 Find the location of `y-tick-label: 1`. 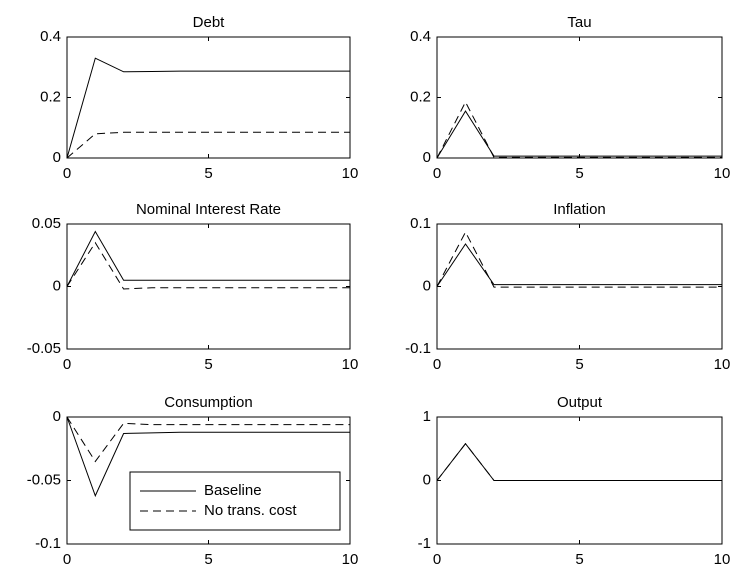

y-tick-label: 1 is located at coordinates (427, 416).